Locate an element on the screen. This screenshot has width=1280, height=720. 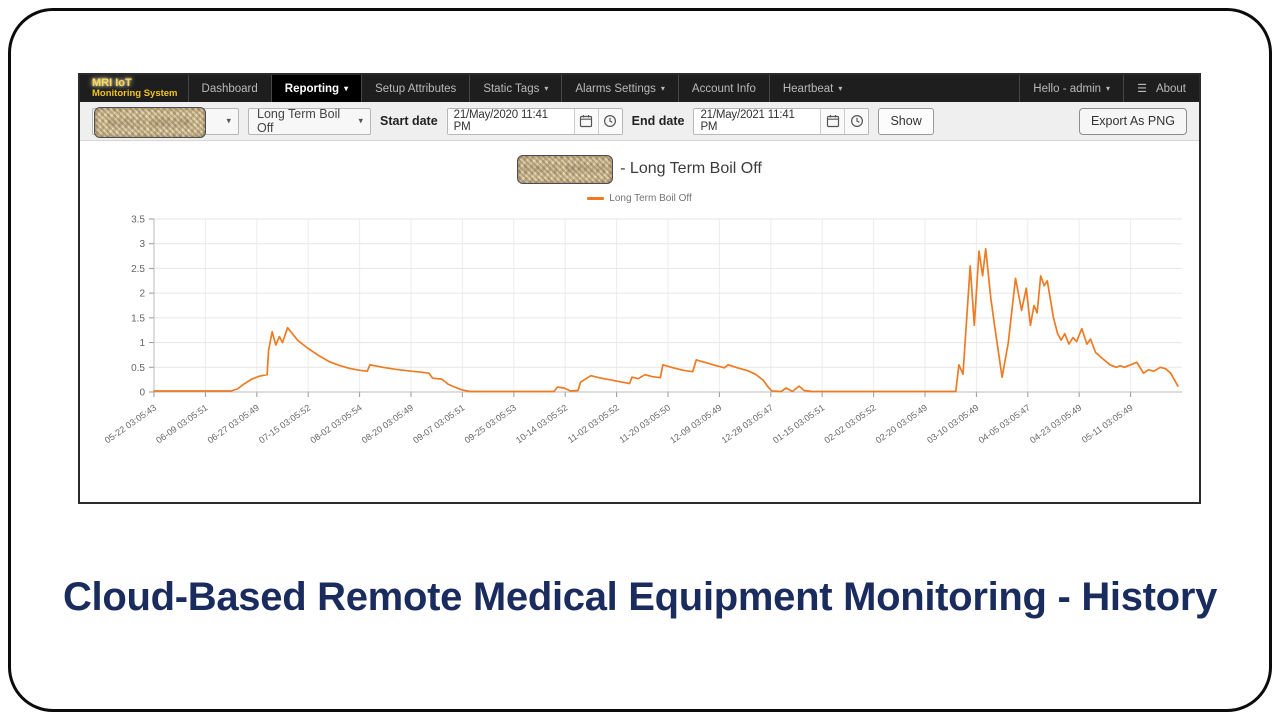
x-tick-label: 02-02 03:05:52 is located at coordinates (849, 423).